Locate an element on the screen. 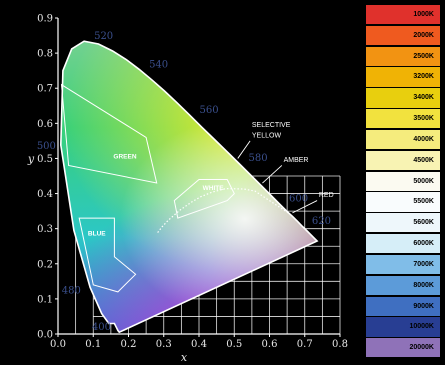 The image size is (445, 365). legend-swatch: 4000K is located at coordinates (403, 139).